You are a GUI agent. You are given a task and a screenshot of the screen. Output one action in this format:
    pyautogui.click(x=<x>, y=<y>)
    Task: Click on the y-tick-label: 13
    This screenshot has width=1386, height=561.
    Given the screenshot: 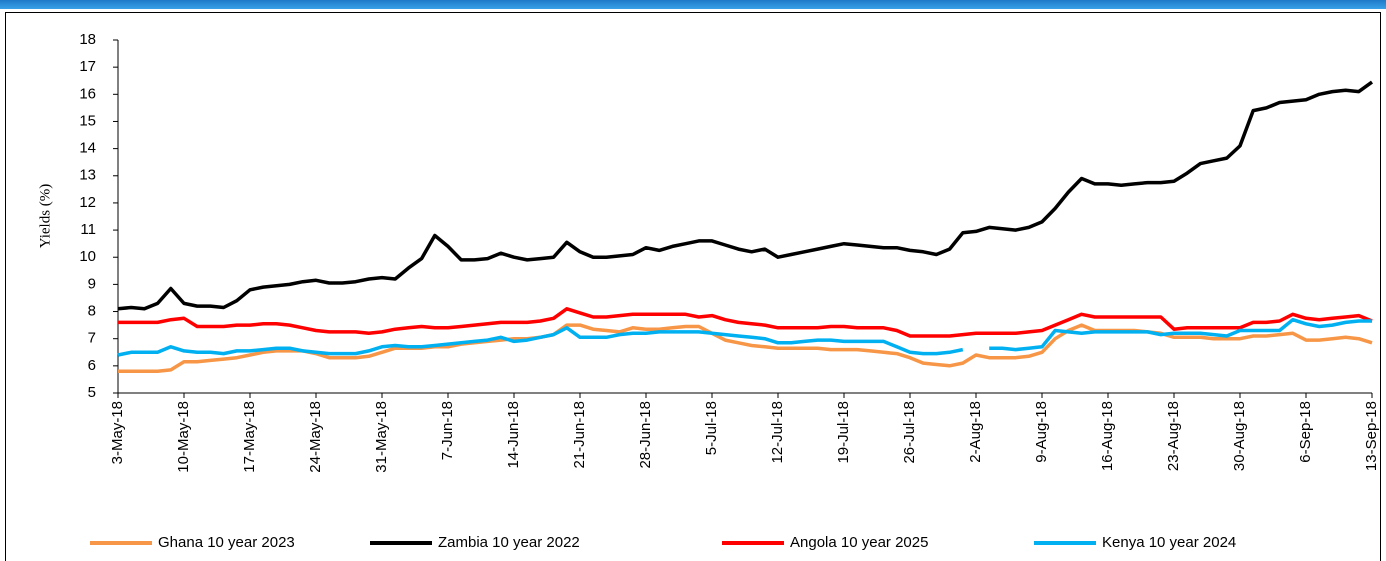 What is the action you would take?
    pyautogui.click(x=87, y=175)
    